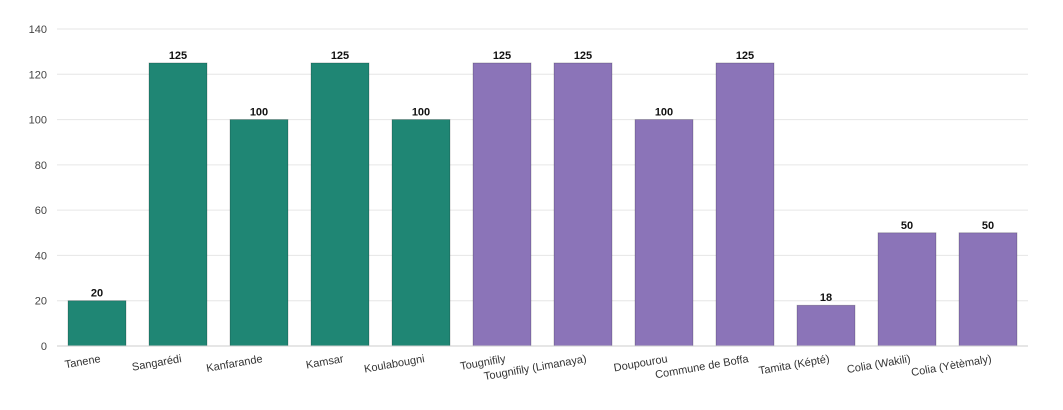 Image resolution: width=1063 pixels, height=410 pixels. Describe the element at coordinates (702, 367) in the screenshot. I see `x-tick-label: Commune de Boffa` at that location.